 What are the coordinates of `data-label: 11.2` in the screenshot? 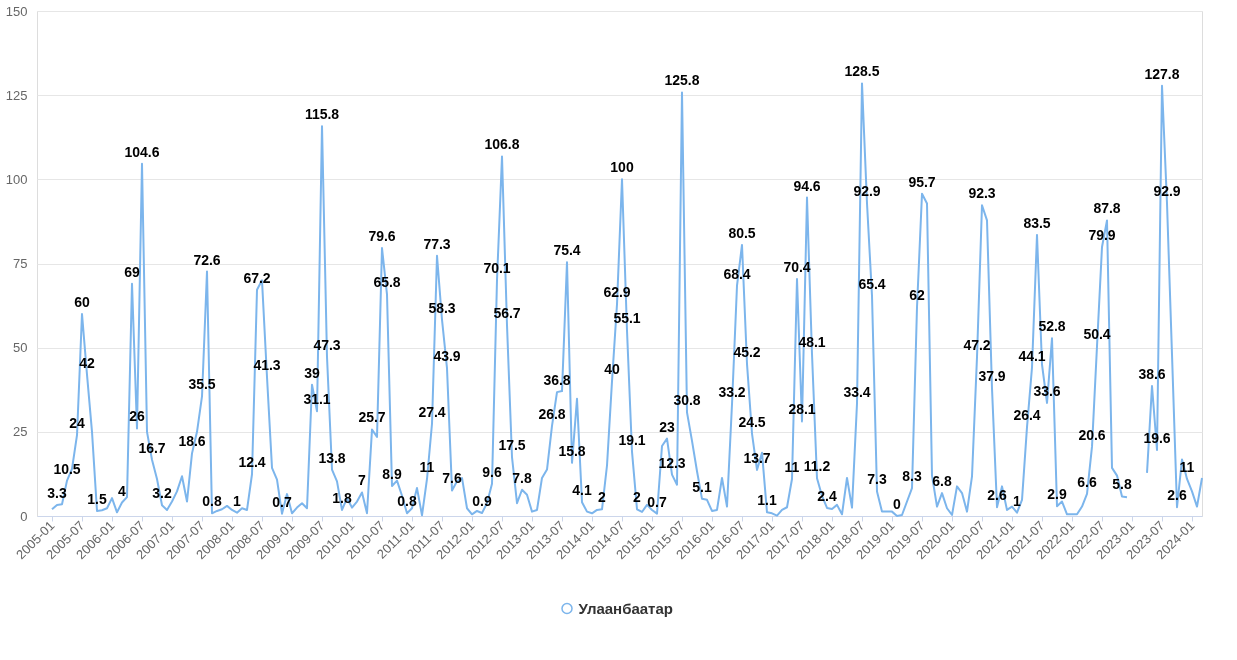 It's located at (817, 466).